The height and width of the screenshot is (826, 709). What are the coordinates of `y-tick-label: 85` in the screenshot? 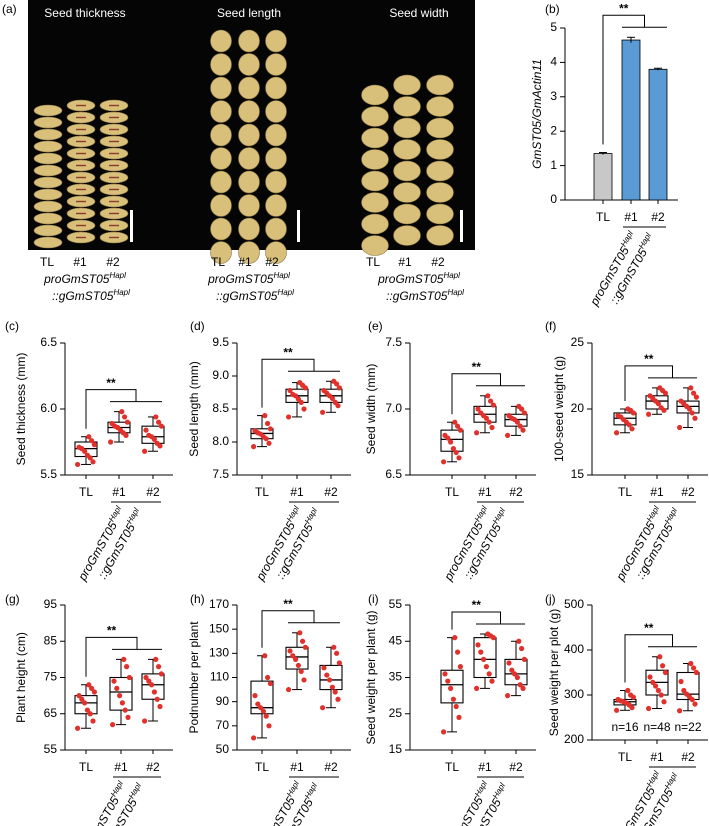 It's located at (51, 640).